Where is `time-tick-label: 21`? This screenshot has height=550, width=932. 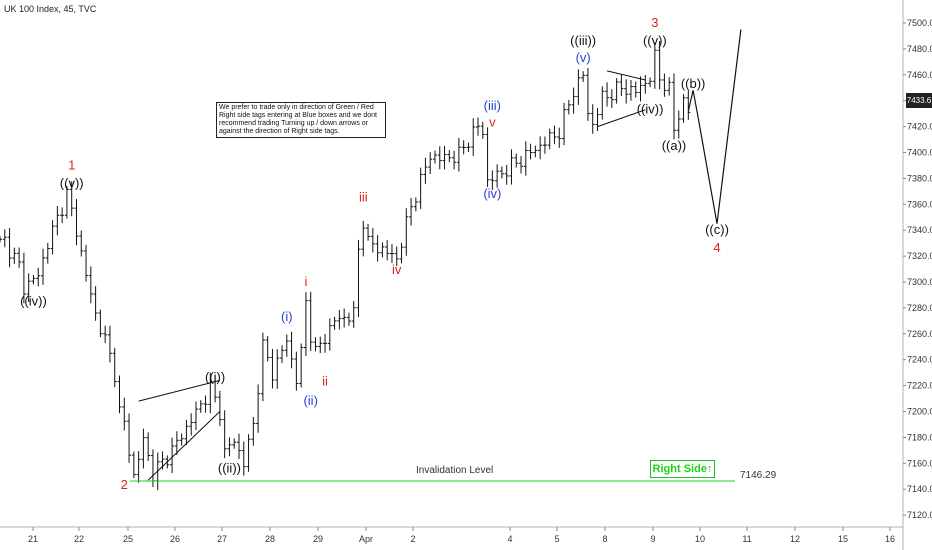
time-tick-label: 21 is located at coordinates (33, 539).